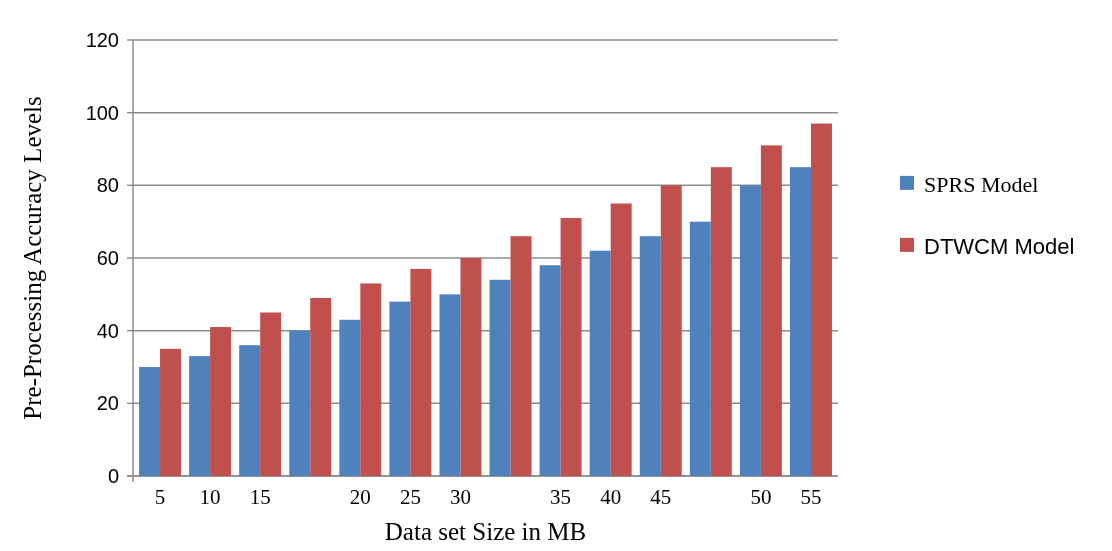 This screenshot has height=551, width=1112. I want to click on x-axis-title: Data set Size in MB, so click(485, 531).